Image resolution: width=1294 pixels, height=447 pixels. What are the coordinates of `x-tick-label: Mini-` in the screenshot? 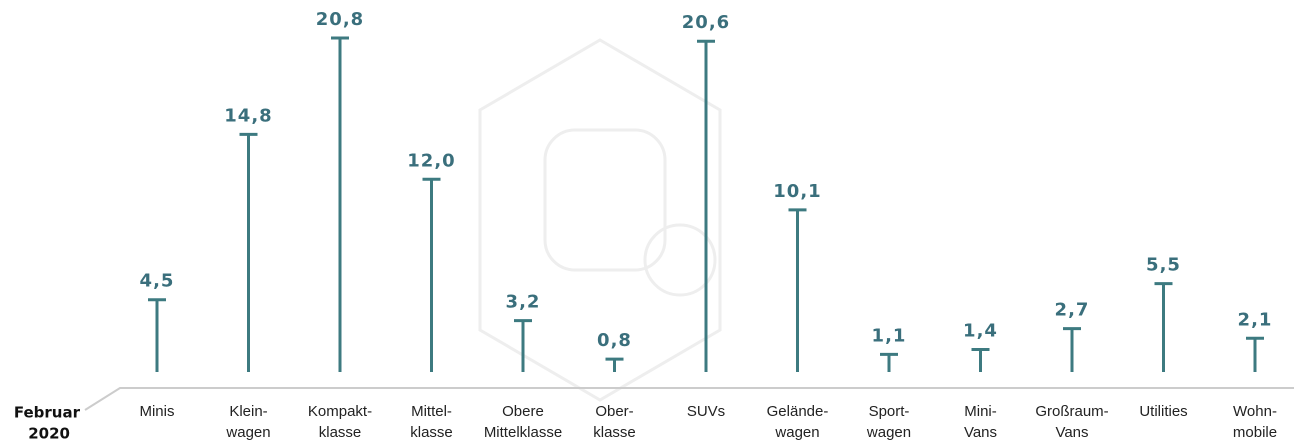 It's located at (980, 411).